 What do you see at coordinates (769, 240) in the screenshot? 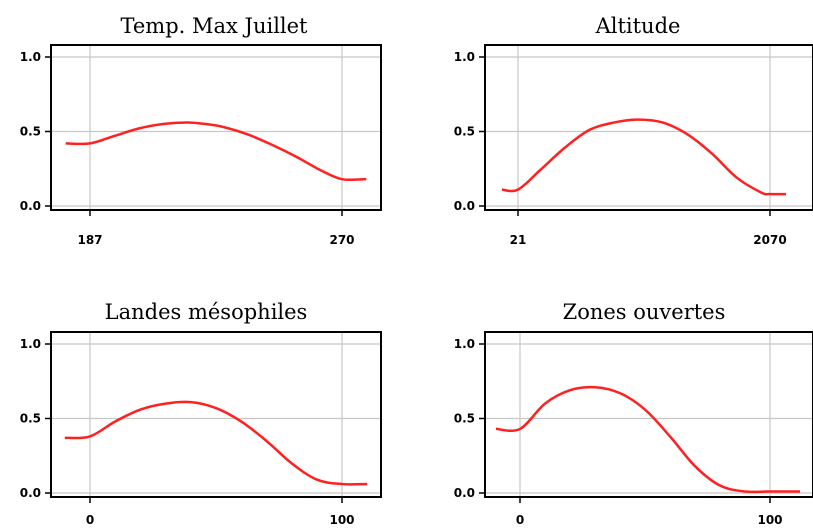
I see `x-tick-label: 2070` at bounding box center [769, 240].